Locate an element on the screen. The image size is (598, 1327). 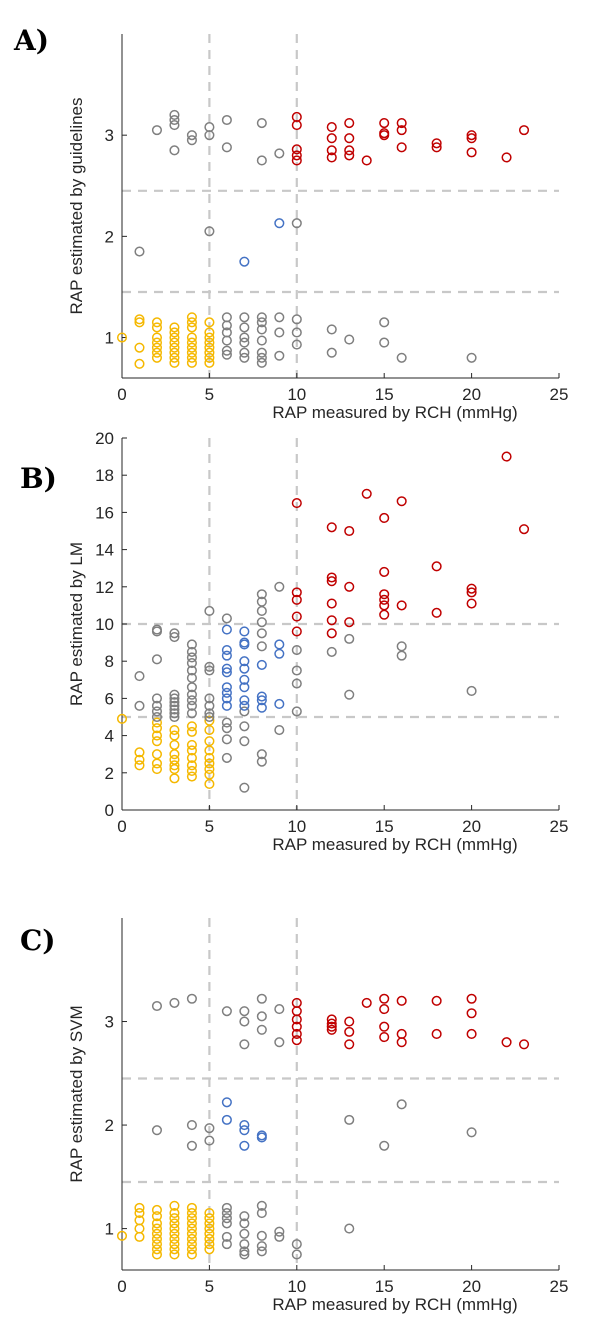
y-tick-label: 1 is located at coordinates (109, 1229).